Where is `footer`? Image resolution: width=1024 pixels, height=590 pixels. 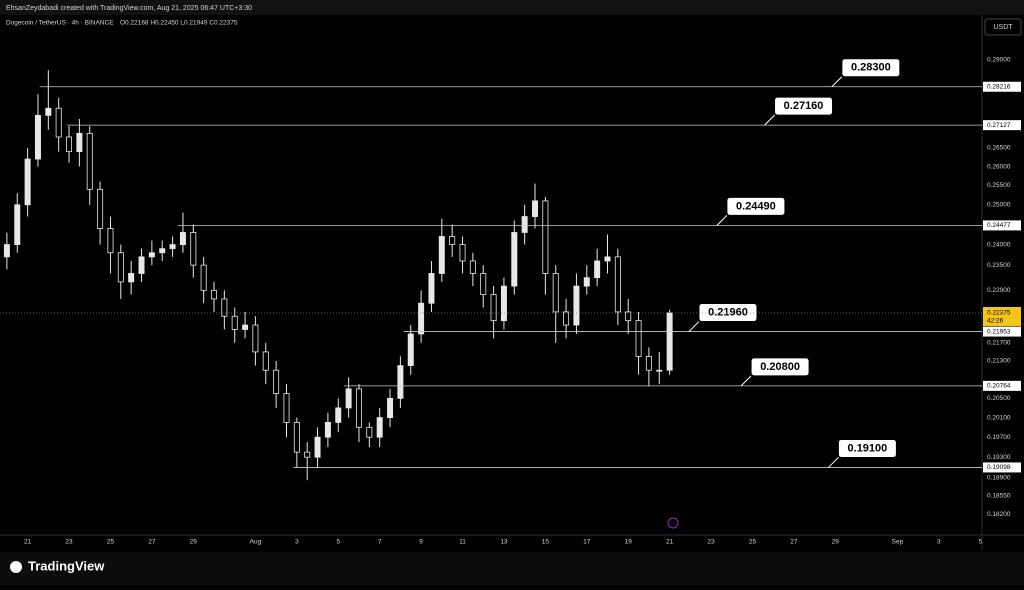 footer is located at coordinates (512, 568).